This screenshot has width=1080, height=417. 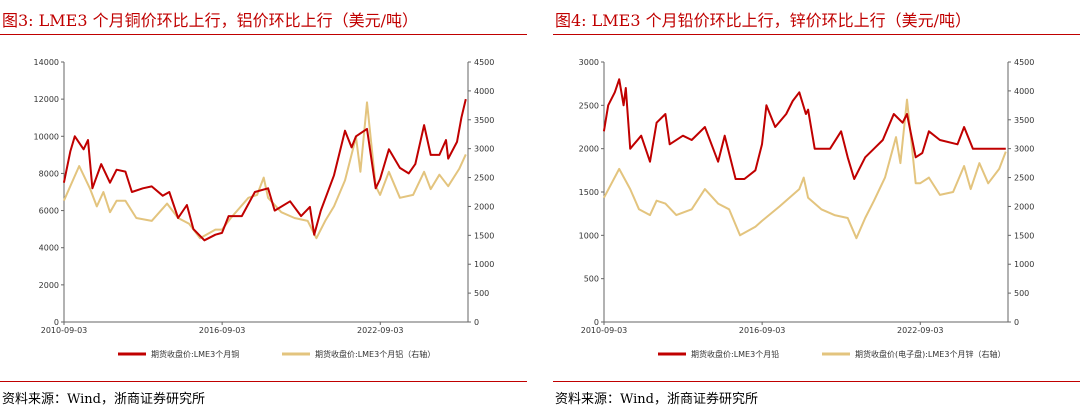 I want to click on legend-label: 期货收盘价:LME3个月铅, so click(x=735, y=354).